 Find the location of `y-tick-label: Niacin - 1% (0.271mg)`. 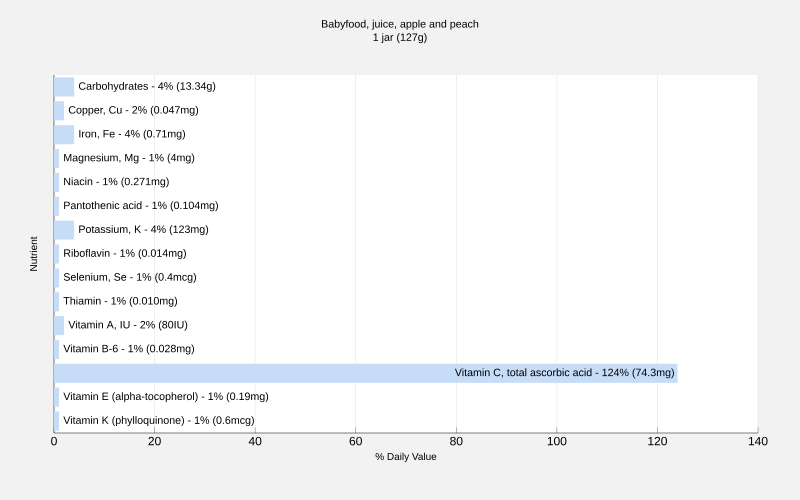

y-tick-label: Niacin - 1% (0.271mg) is located at coordinates (116, 182).